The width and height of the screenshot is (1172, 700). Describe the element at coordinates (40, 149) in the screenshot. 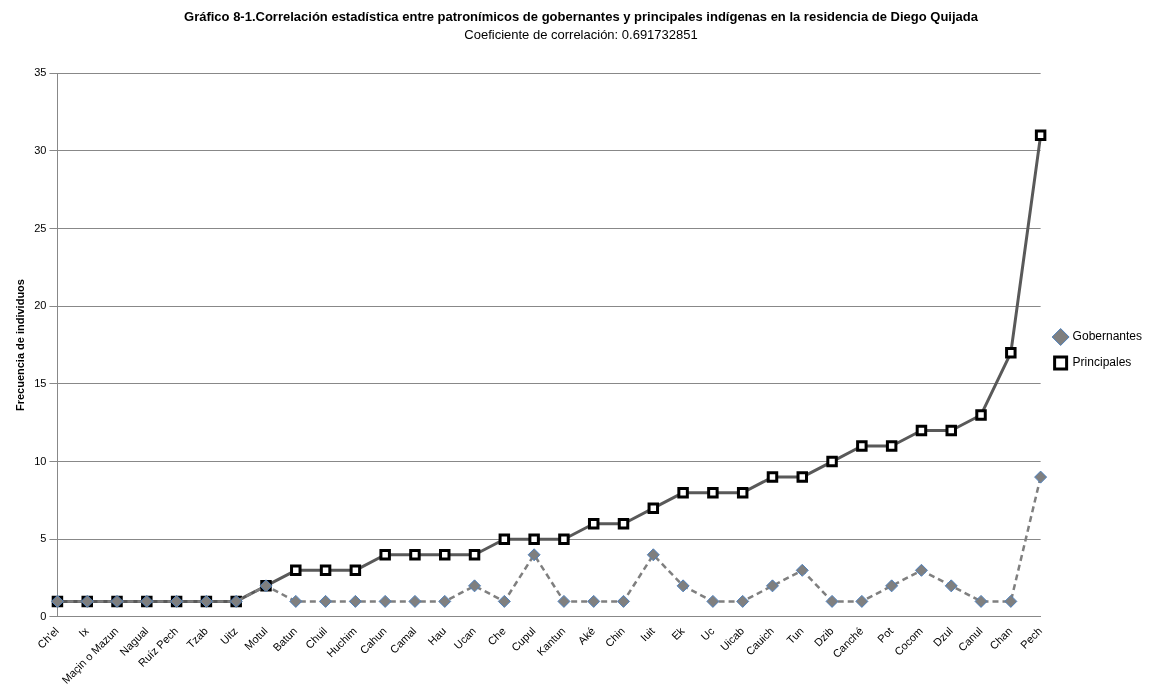

I see `y-tick-label: 30` at that location.